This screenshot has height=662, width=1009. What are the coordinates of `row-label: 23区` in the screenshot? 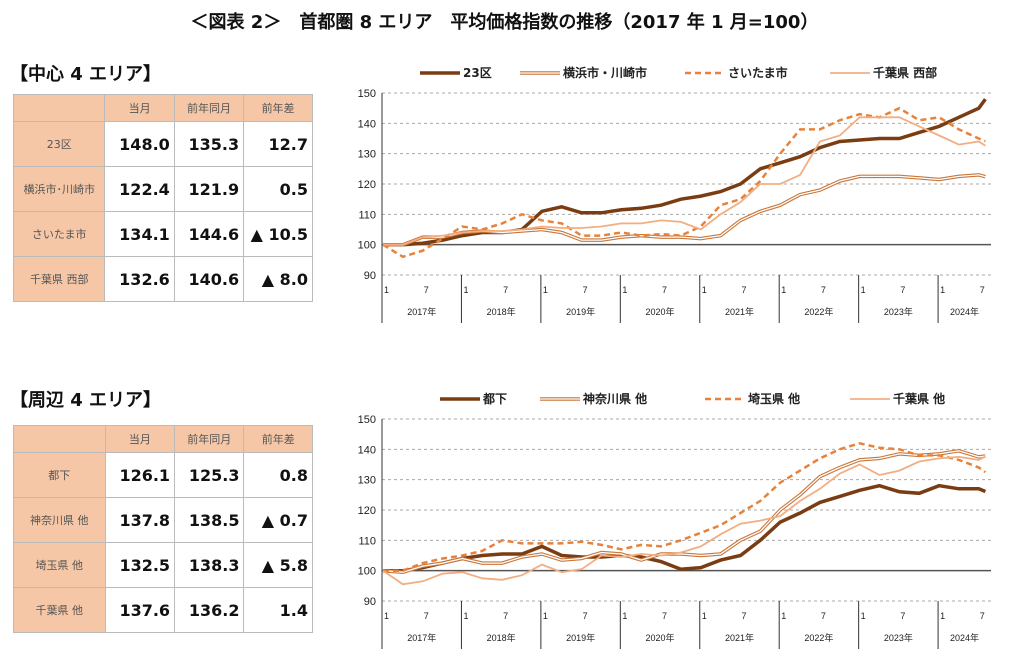 It's located at (59, 144).